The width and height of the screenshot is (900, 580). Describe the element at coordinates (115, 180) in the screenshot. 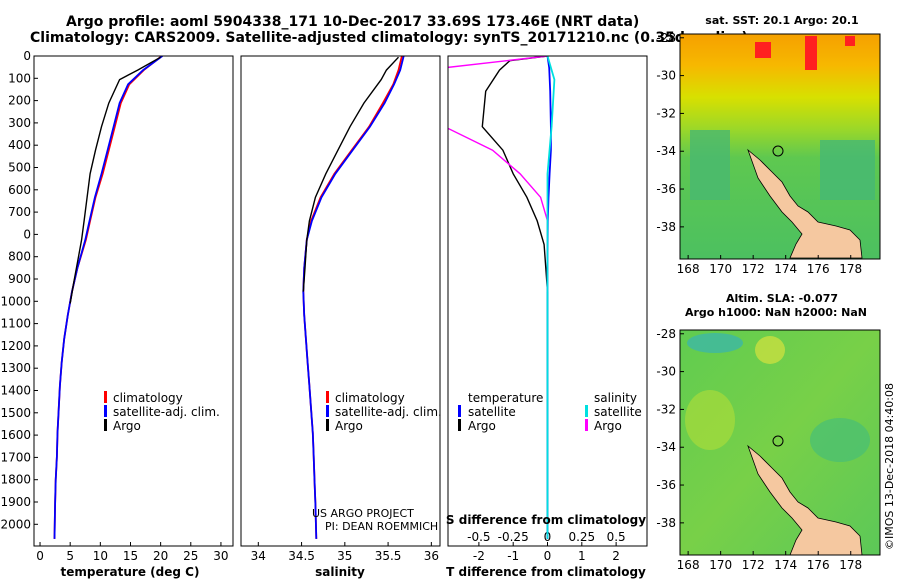

I see `series-argo` at that location.